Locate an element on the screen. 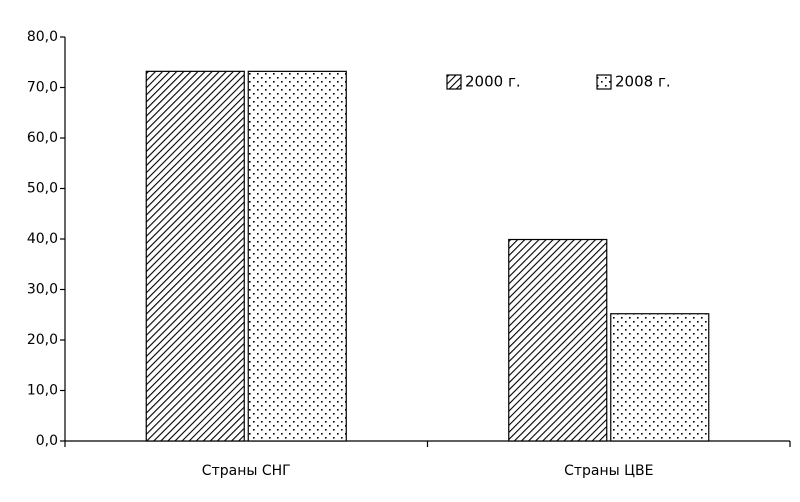 The width and height of the screenshot is (800, 502). y-tick-label: 50,0 is located at coordinates (42, 189).